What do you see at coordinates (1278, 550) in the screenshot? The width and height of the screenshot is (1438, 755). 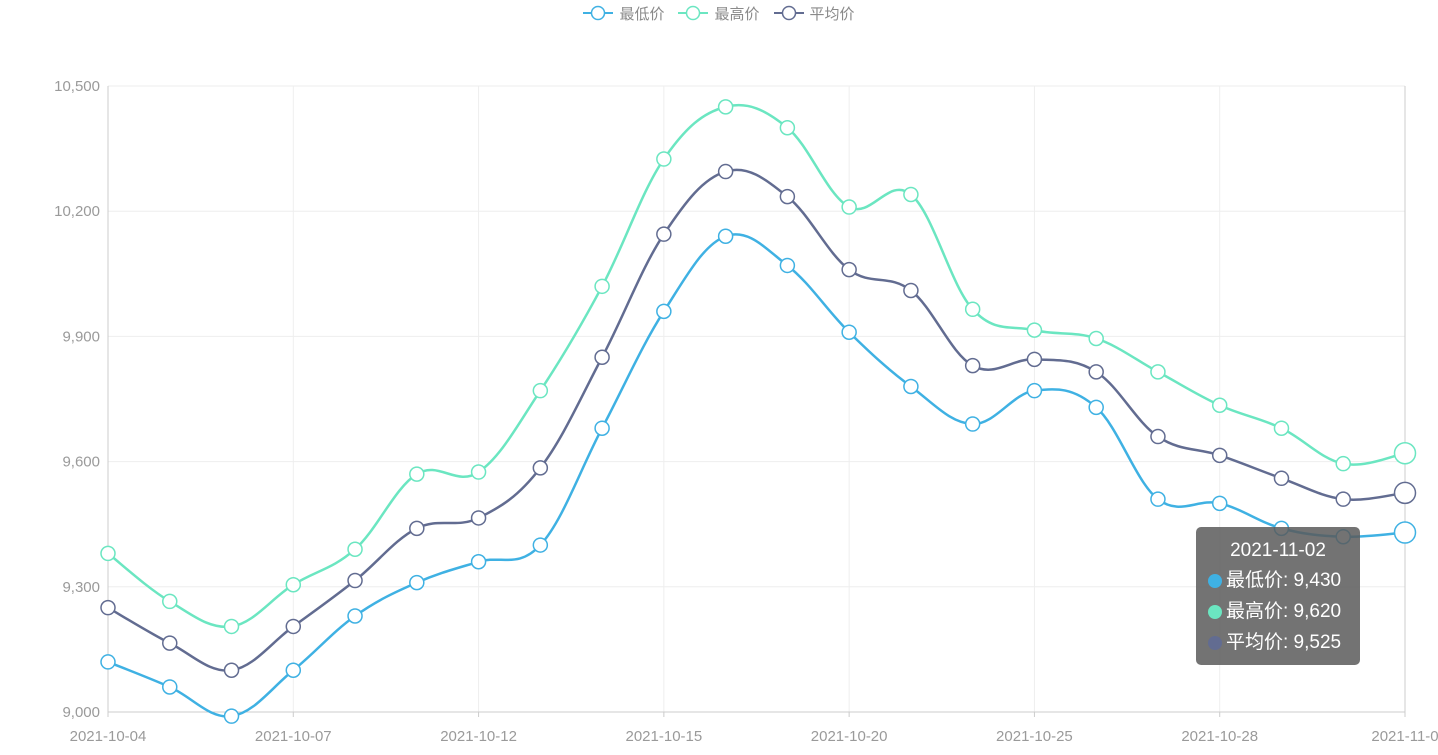 I see `tooltip-title: 2021-11-02` at bounding box center [1278, 550].